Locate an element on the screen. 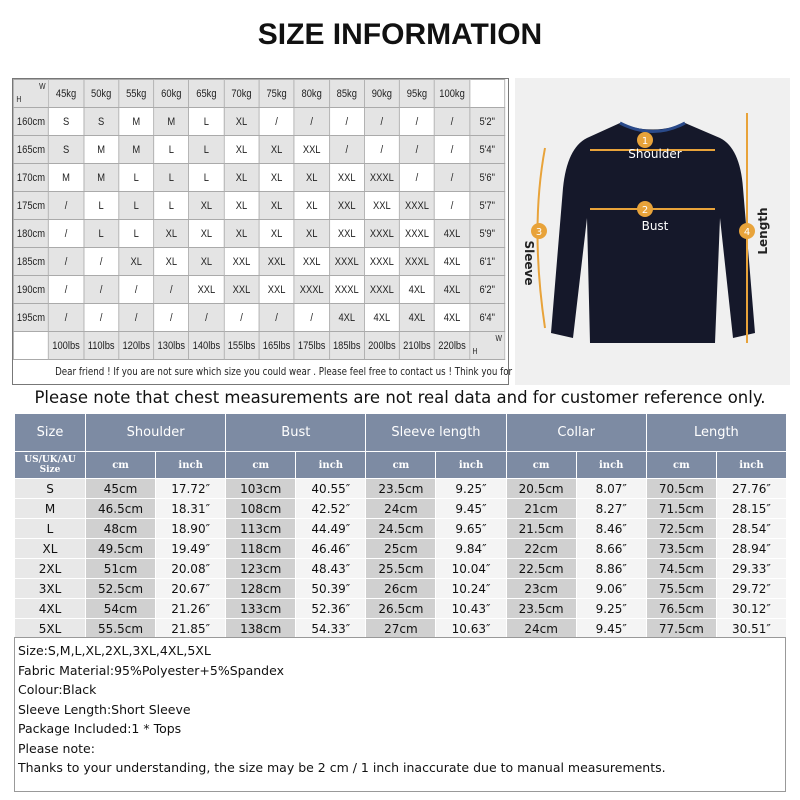 The image size is (800, 800). cell: 28.15″ is located at coordinates (751, 508).